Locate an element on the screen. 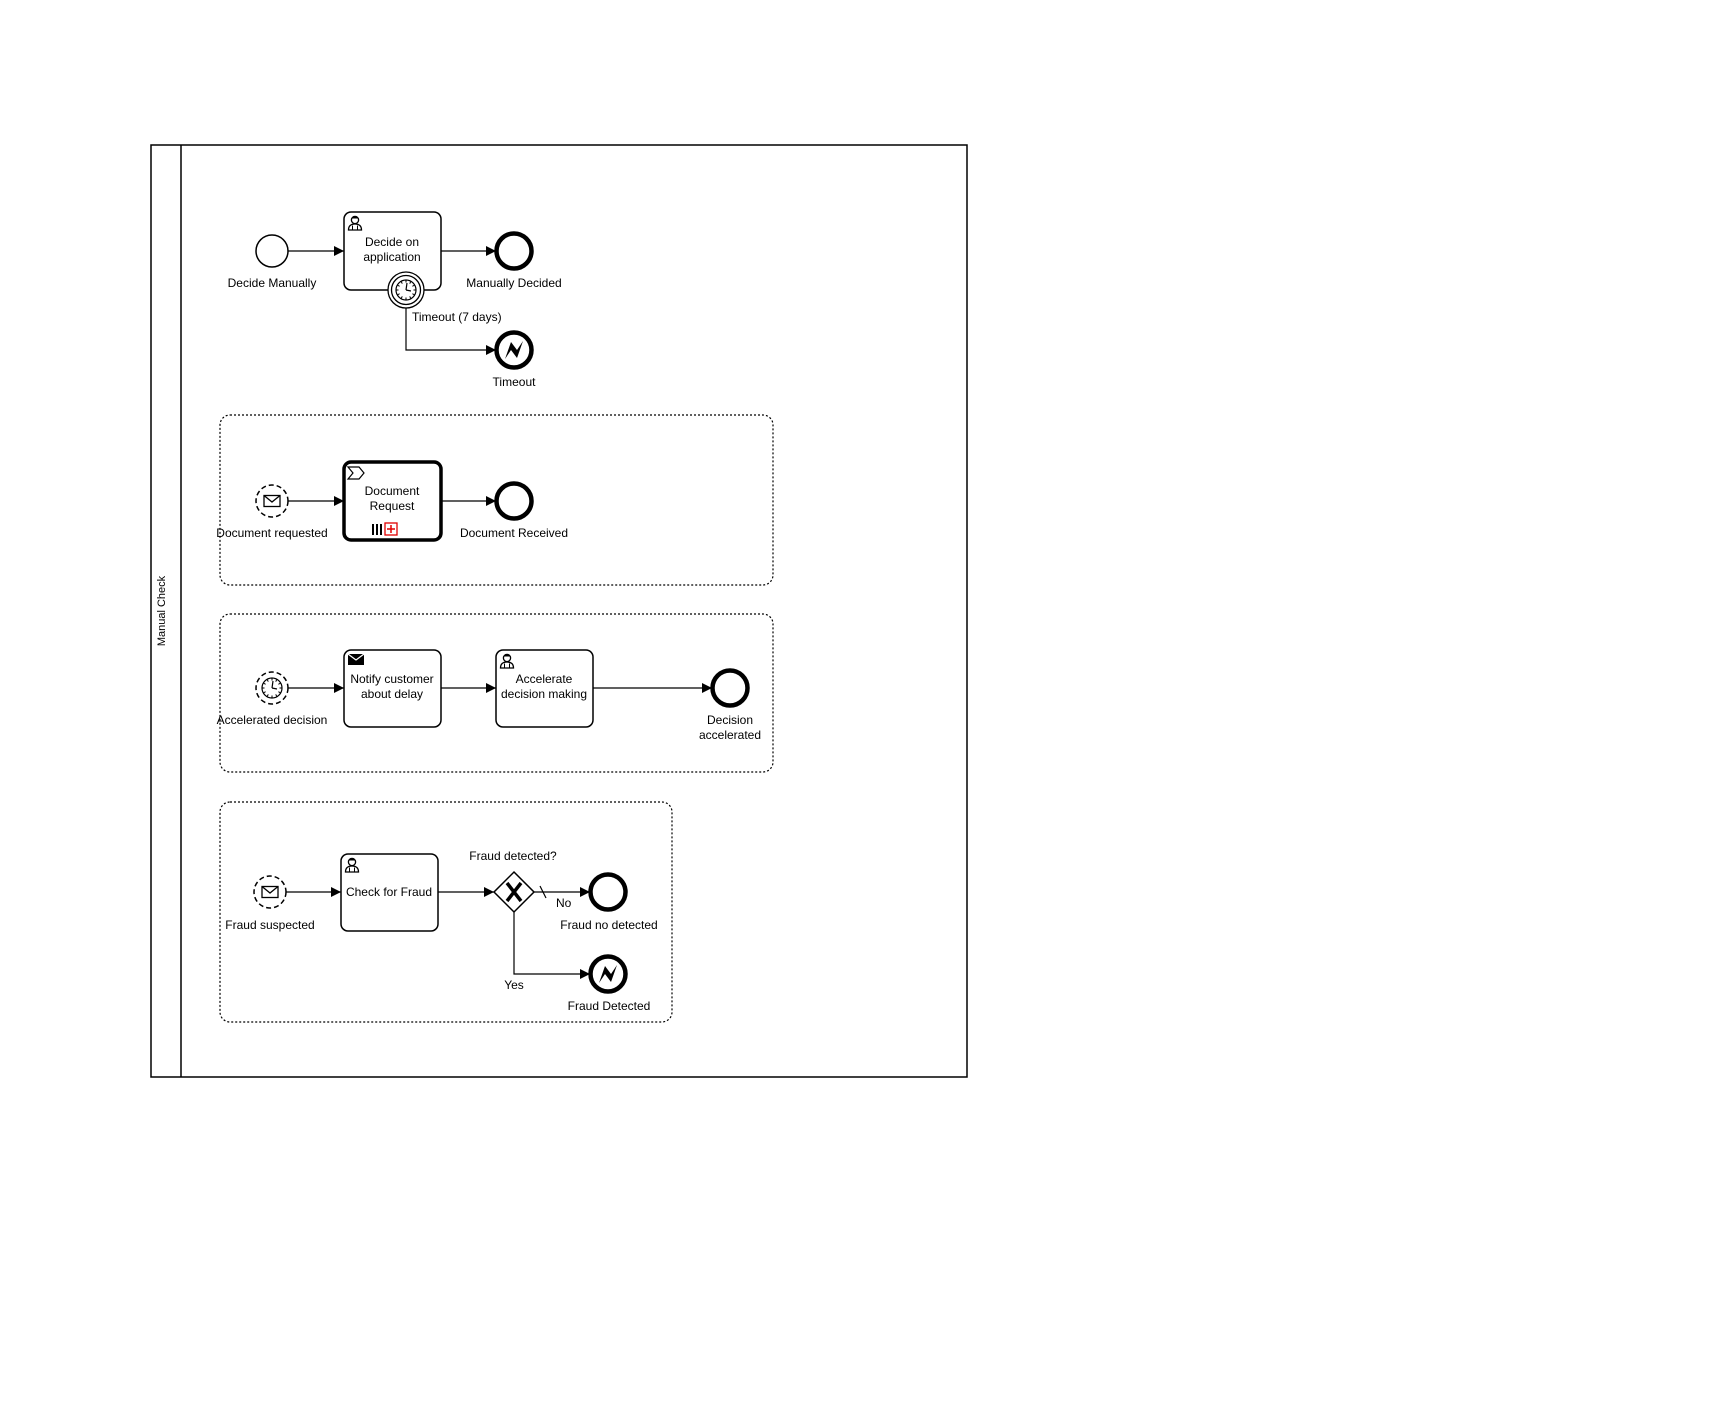 The width and height of the screenshot is (1731, 1418). call-activity-document-request: Document Request is located at coordinates (392, 501).